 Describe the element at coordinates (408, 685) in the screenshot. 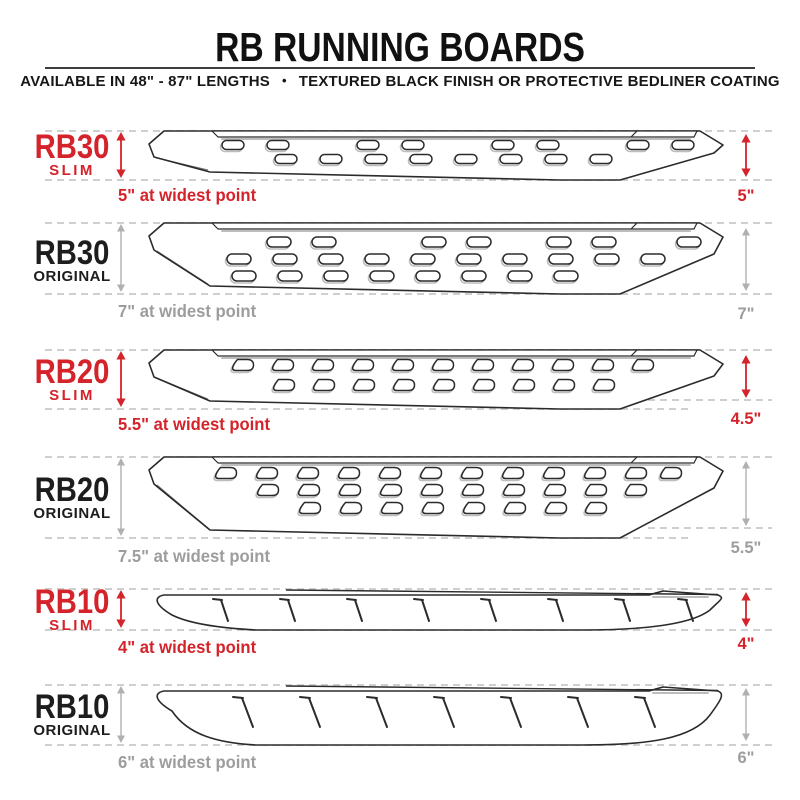

I see `dashed-guide-top-rb10-original` at that location.